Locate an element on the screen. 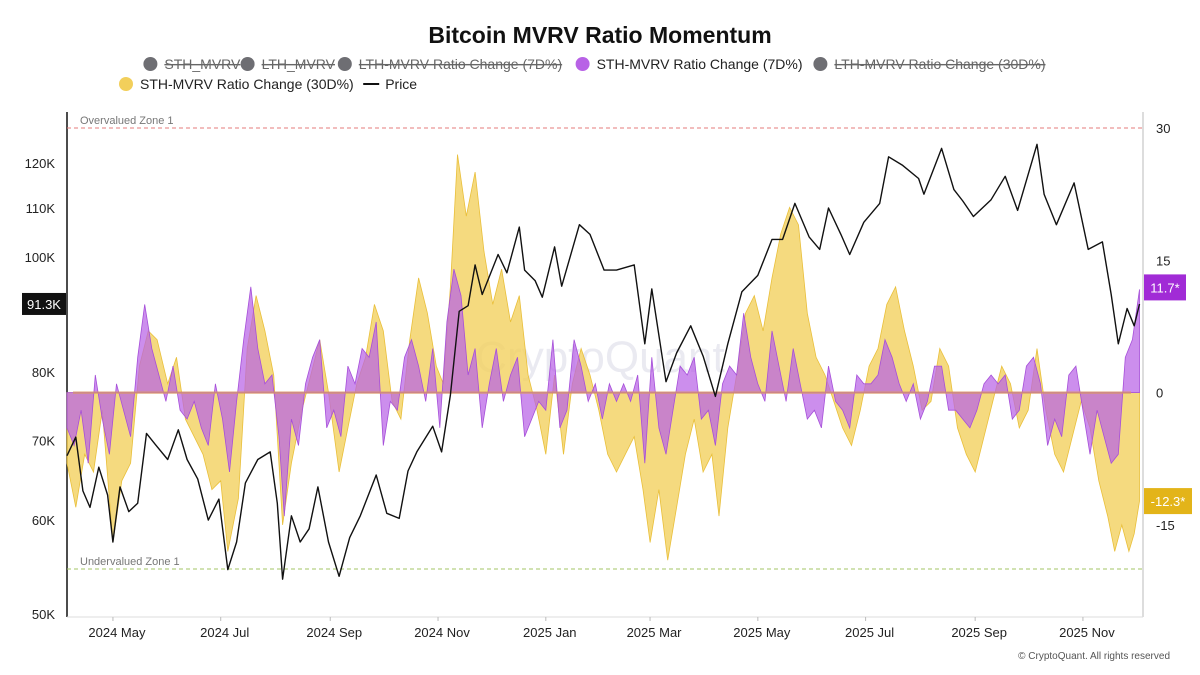  x-tick-label-6: 2025 May is located at coordinates (762, 632).